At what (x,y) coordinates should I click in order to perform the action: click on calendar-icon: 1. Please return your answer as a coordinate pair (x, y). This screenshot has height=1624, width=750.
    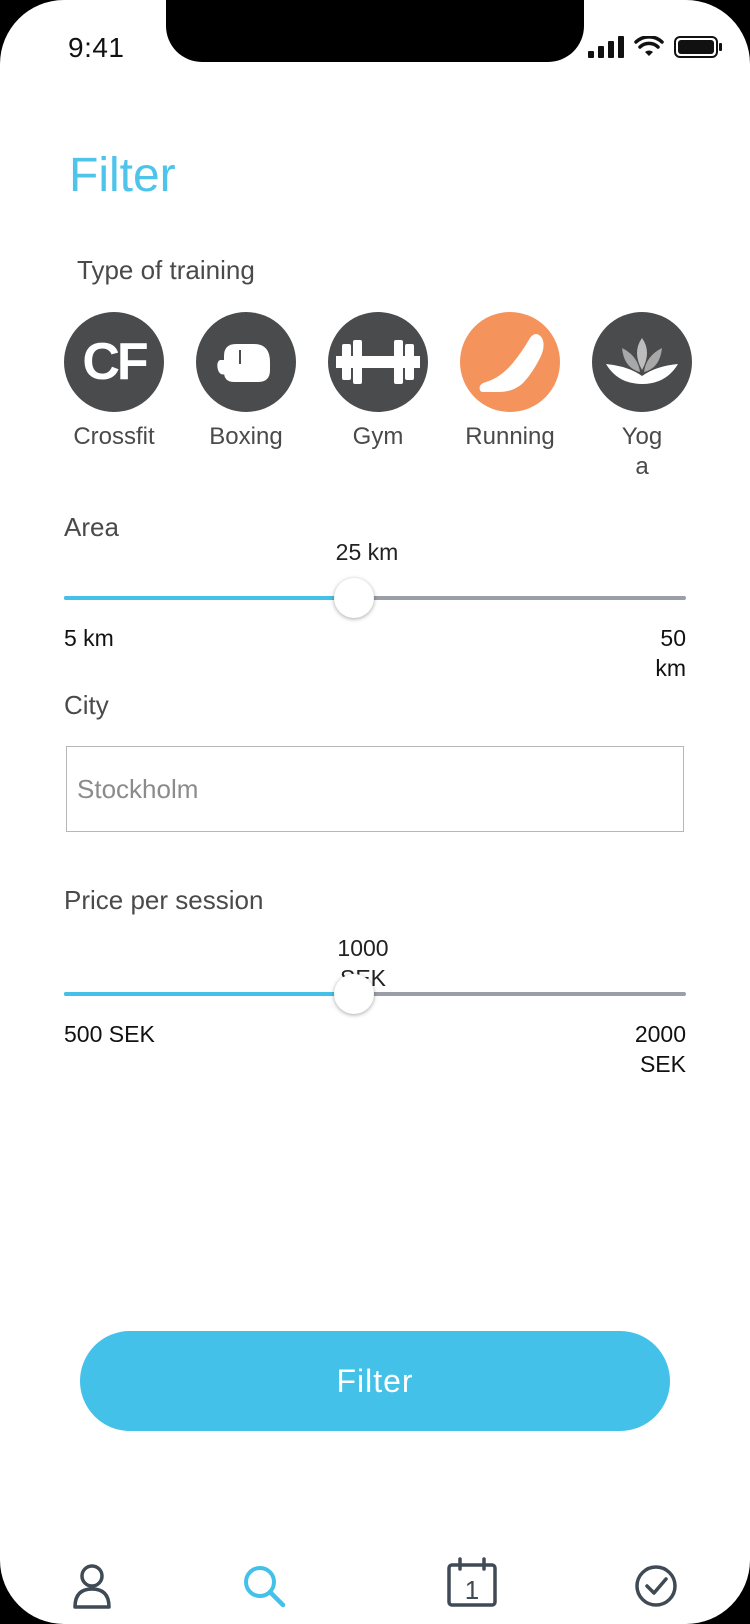
    Looking at the image, I should click on (472, 1582).